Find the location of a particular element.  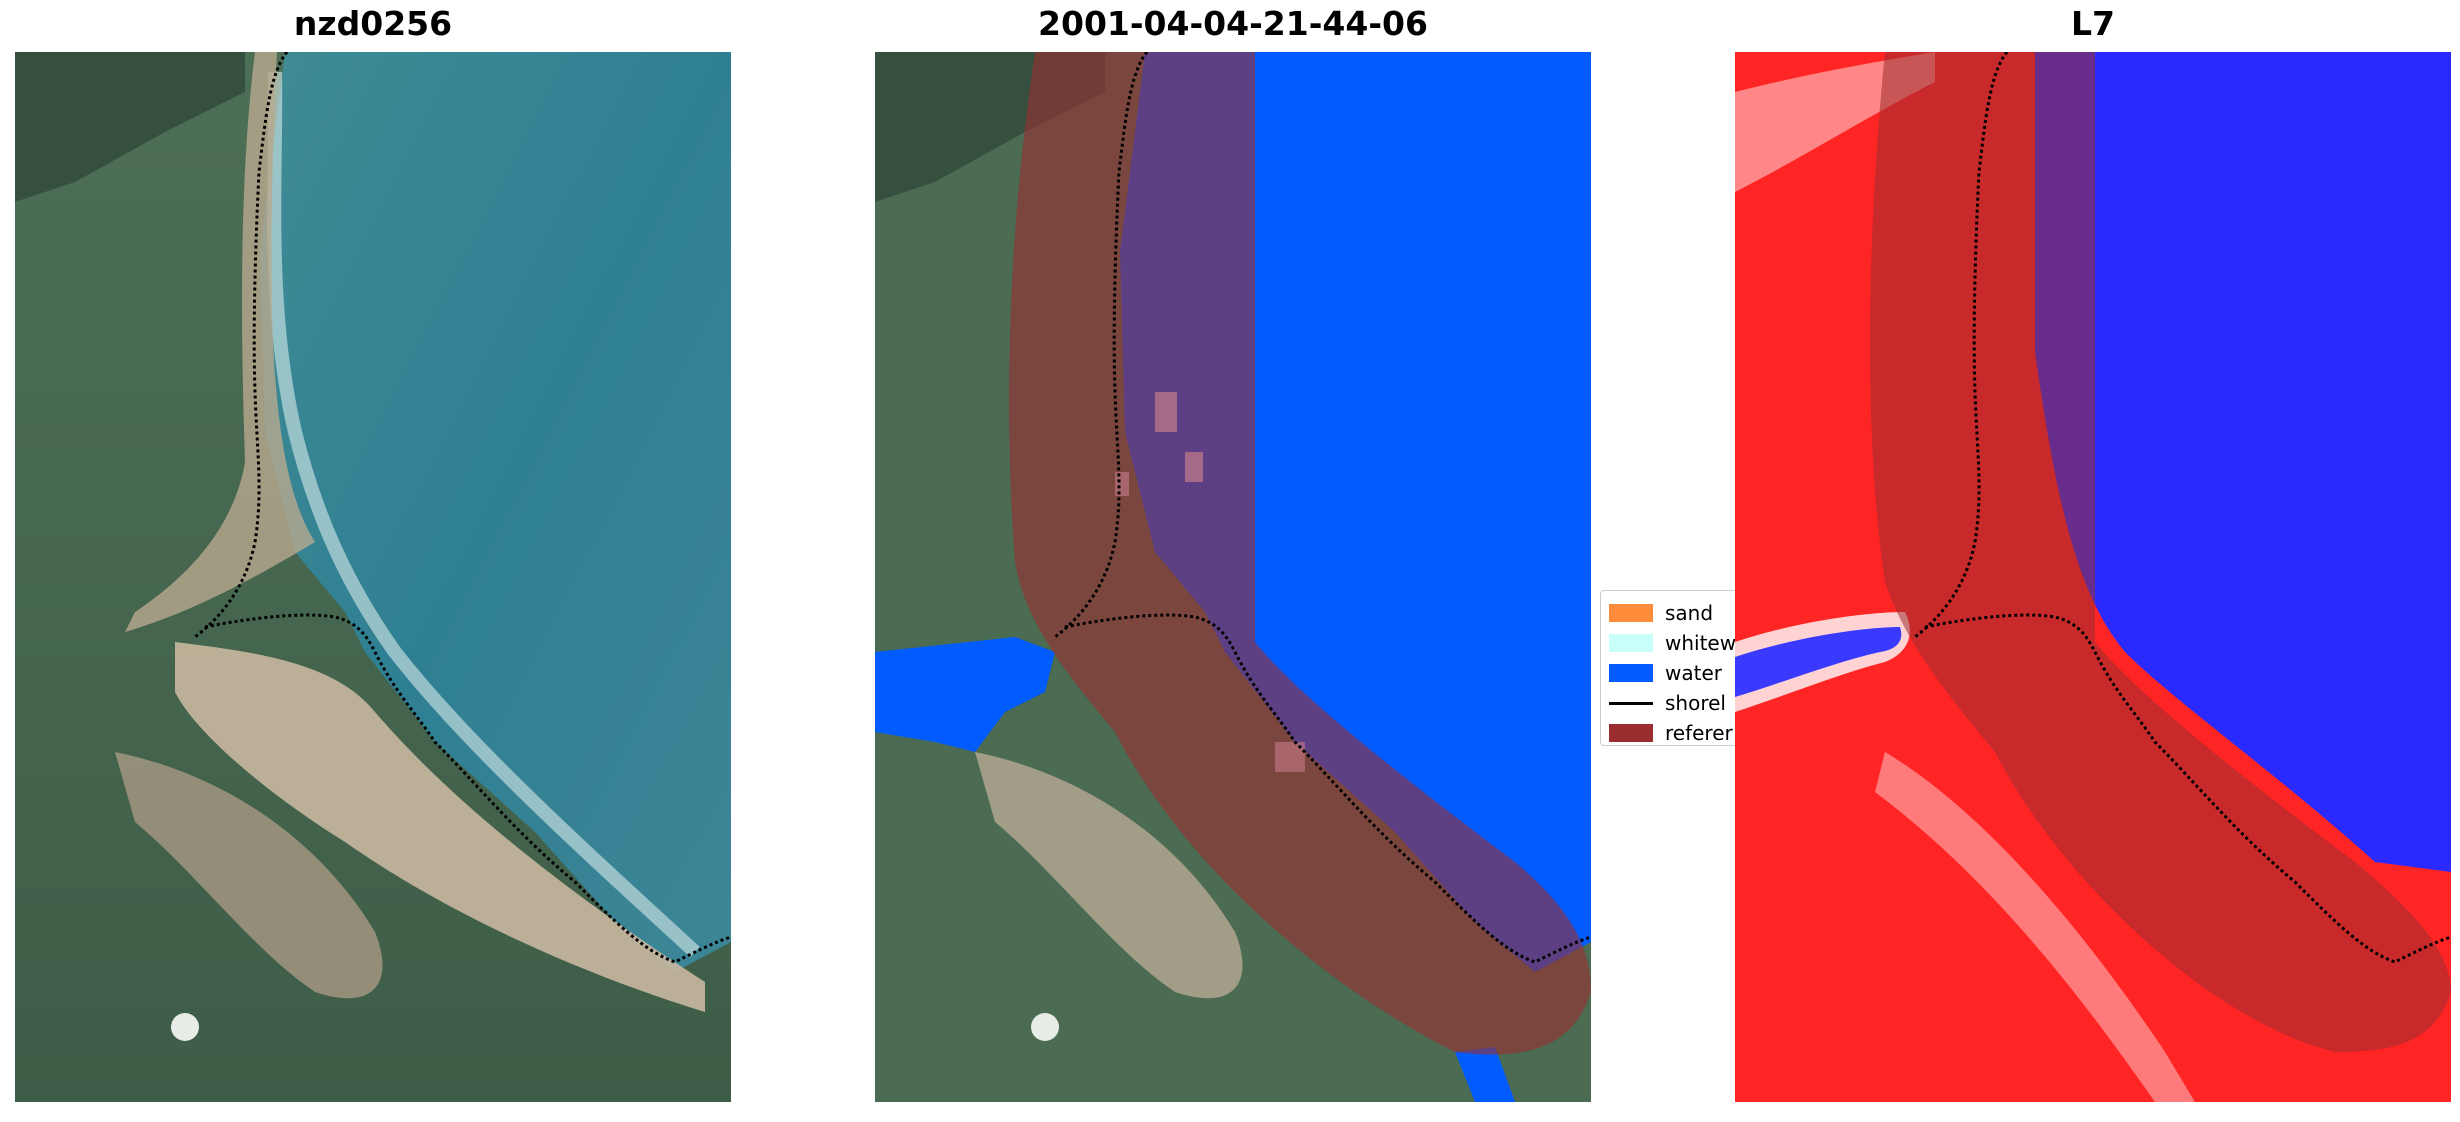

legend-line-shoreline is located at coordinates (1631, 703).